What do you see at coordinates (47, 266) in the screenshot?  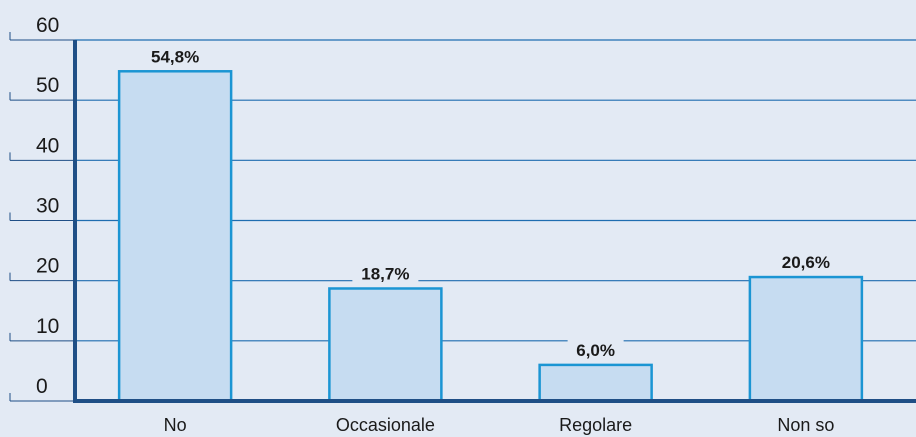 I see `y-tick-label: 20` at bounding box center [47, 266].